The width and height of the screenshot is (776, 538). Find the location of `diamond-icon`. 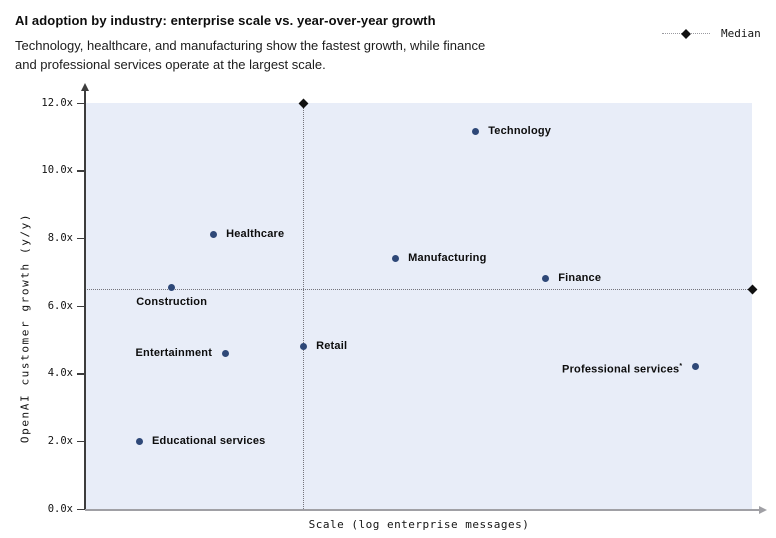

diamond-icon is located at coordinates (686, 34).